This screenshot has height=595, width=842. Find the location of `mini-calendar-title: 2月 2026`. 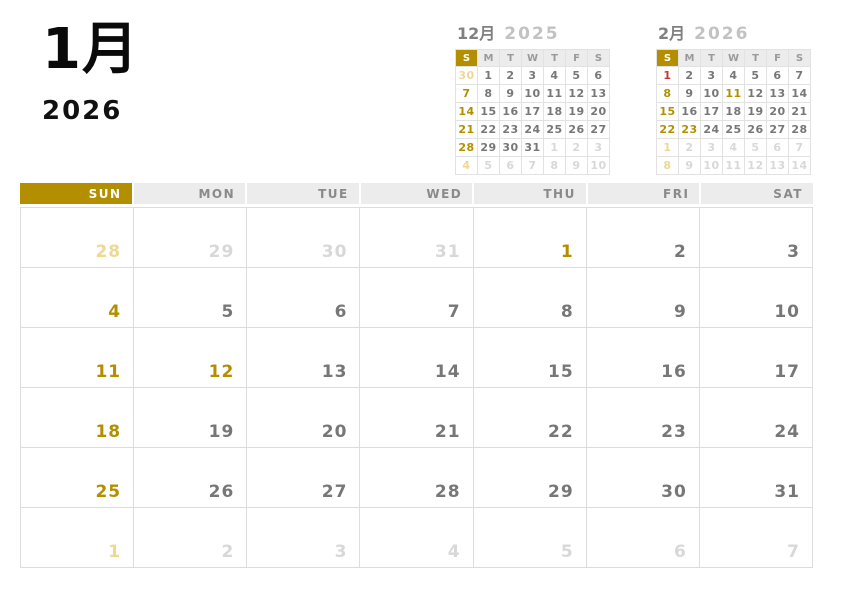

mini-calendar-title: 2月 2026 is located at coordinates (734, 32).